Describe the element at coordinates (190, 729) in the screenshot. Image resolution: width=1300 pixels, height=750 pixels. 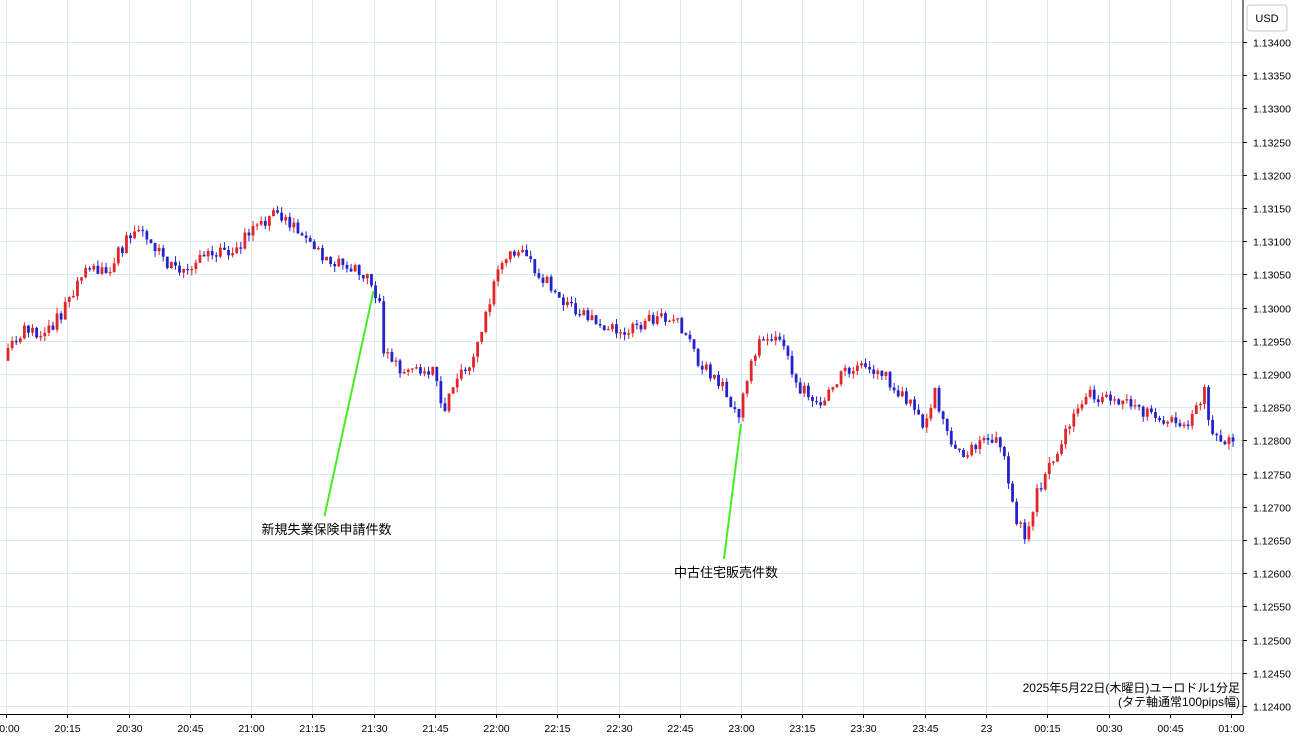
I see `time-tick-label: 20:45` at that location.